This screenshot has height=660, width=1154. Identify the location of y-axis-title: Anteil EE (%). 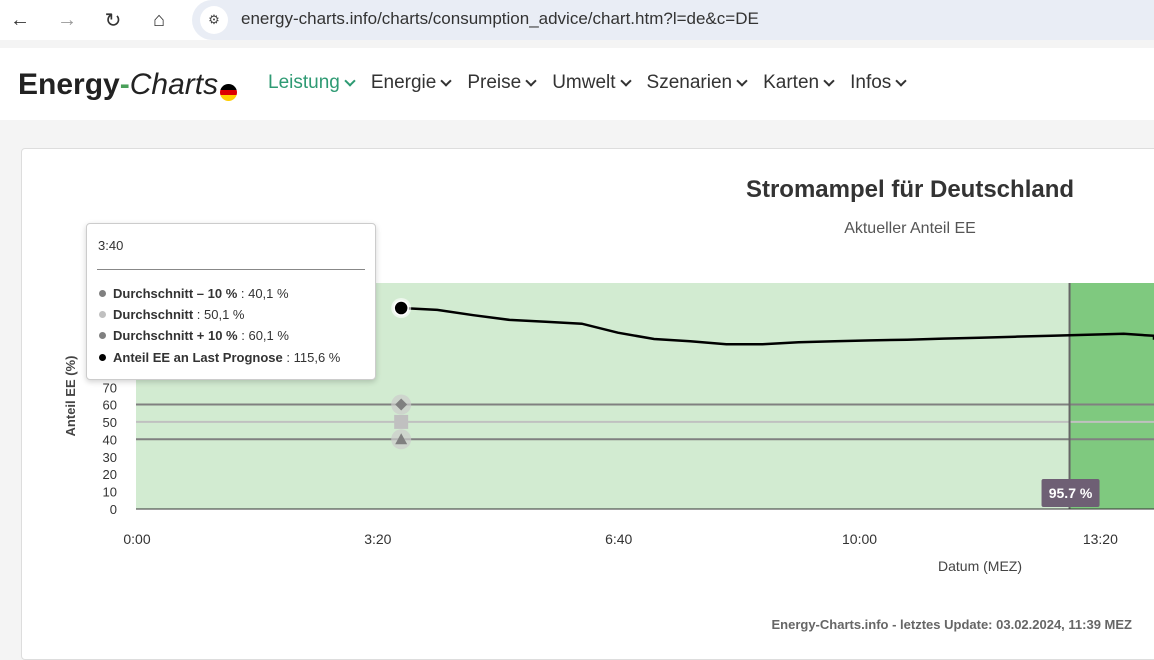
(70, 396).